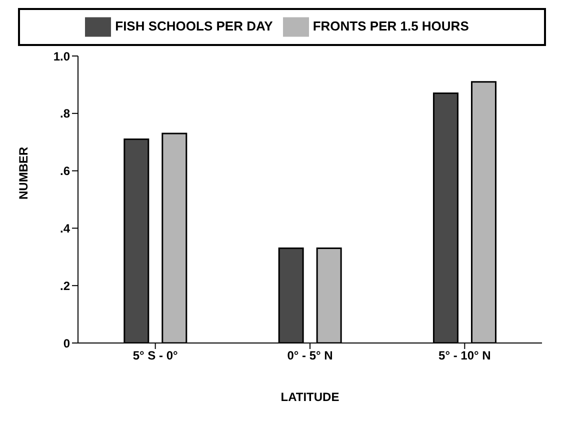  I want to click on x-tick-label: 0° - 5° N, so click(310, 355).